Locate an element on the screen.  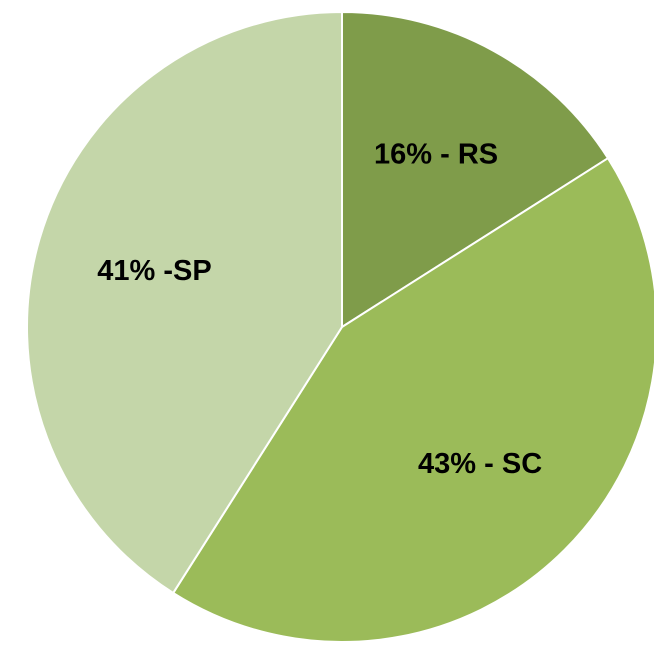
data-label: 43% - SC is located at coordinates (480, 464).